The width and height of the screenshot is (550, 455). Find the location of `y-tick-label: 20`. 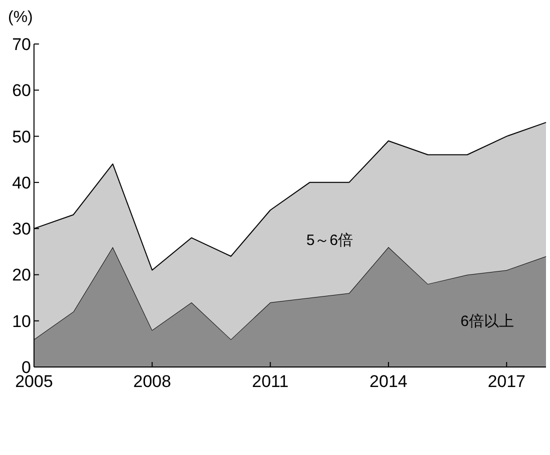

y-tick-label: 20 is located at coordinates (21, 275).